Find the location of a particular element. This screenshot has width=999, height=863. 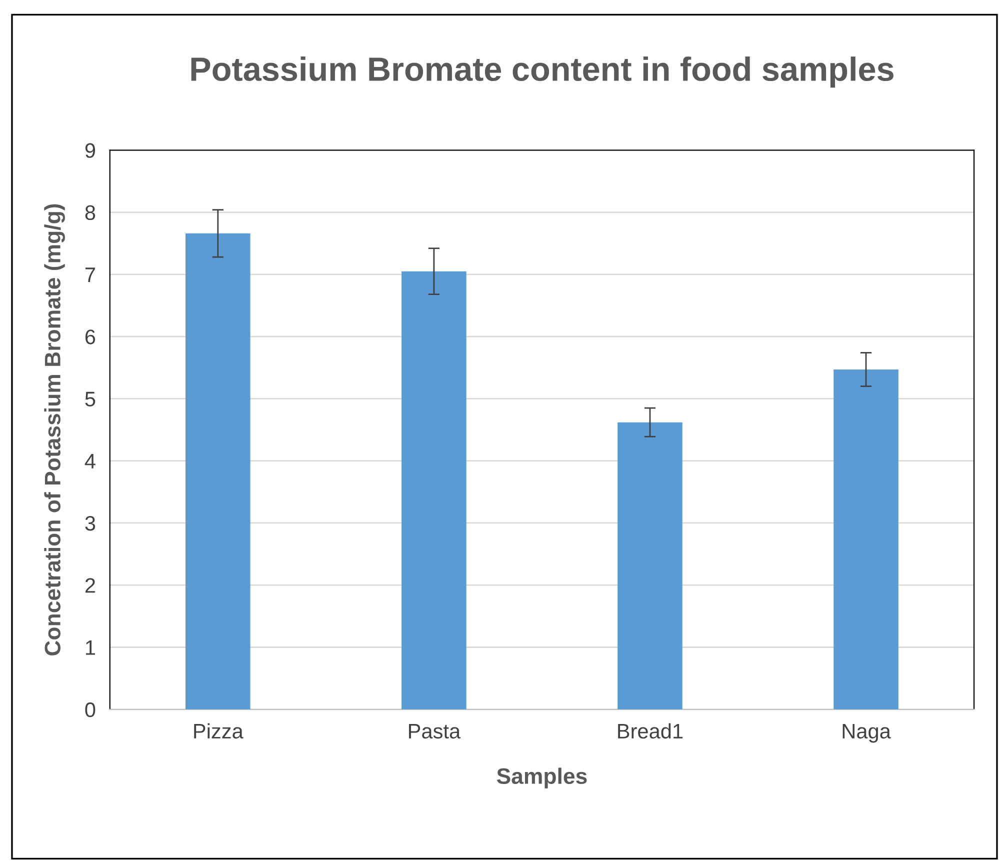

x-axis-title: Samples is located at coordinates (541, 778).